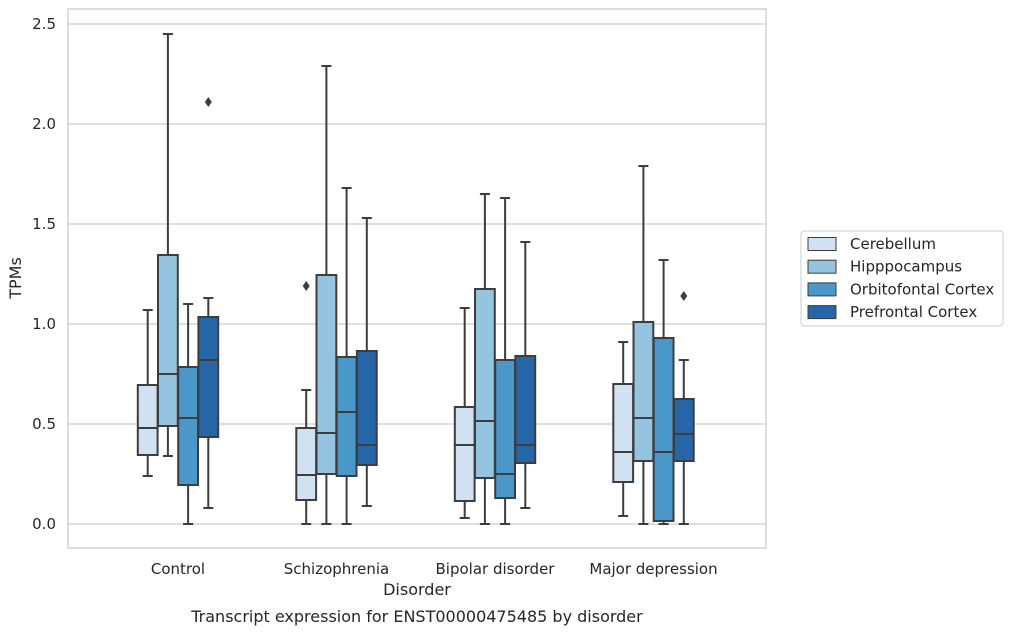 The height and width of the screenshot is (634, 1014). I want to click on legend-item-hipppocampus: Hipppocampus, so click(884, 267).